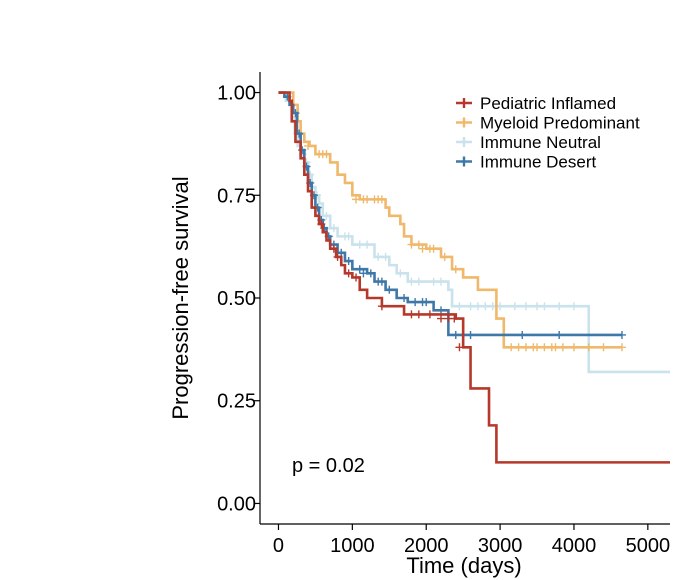  I want to click on y-tick-label: 0.50, so click(236, 299).